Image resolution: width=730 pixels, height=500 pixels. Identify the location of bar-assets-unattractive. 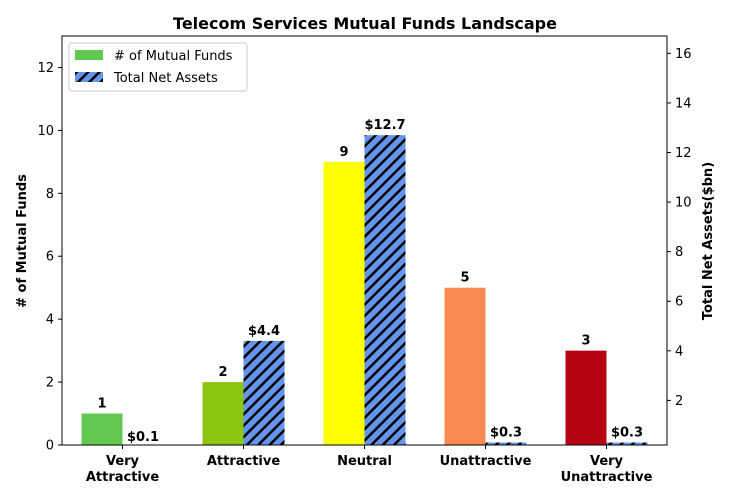
(506, 443).